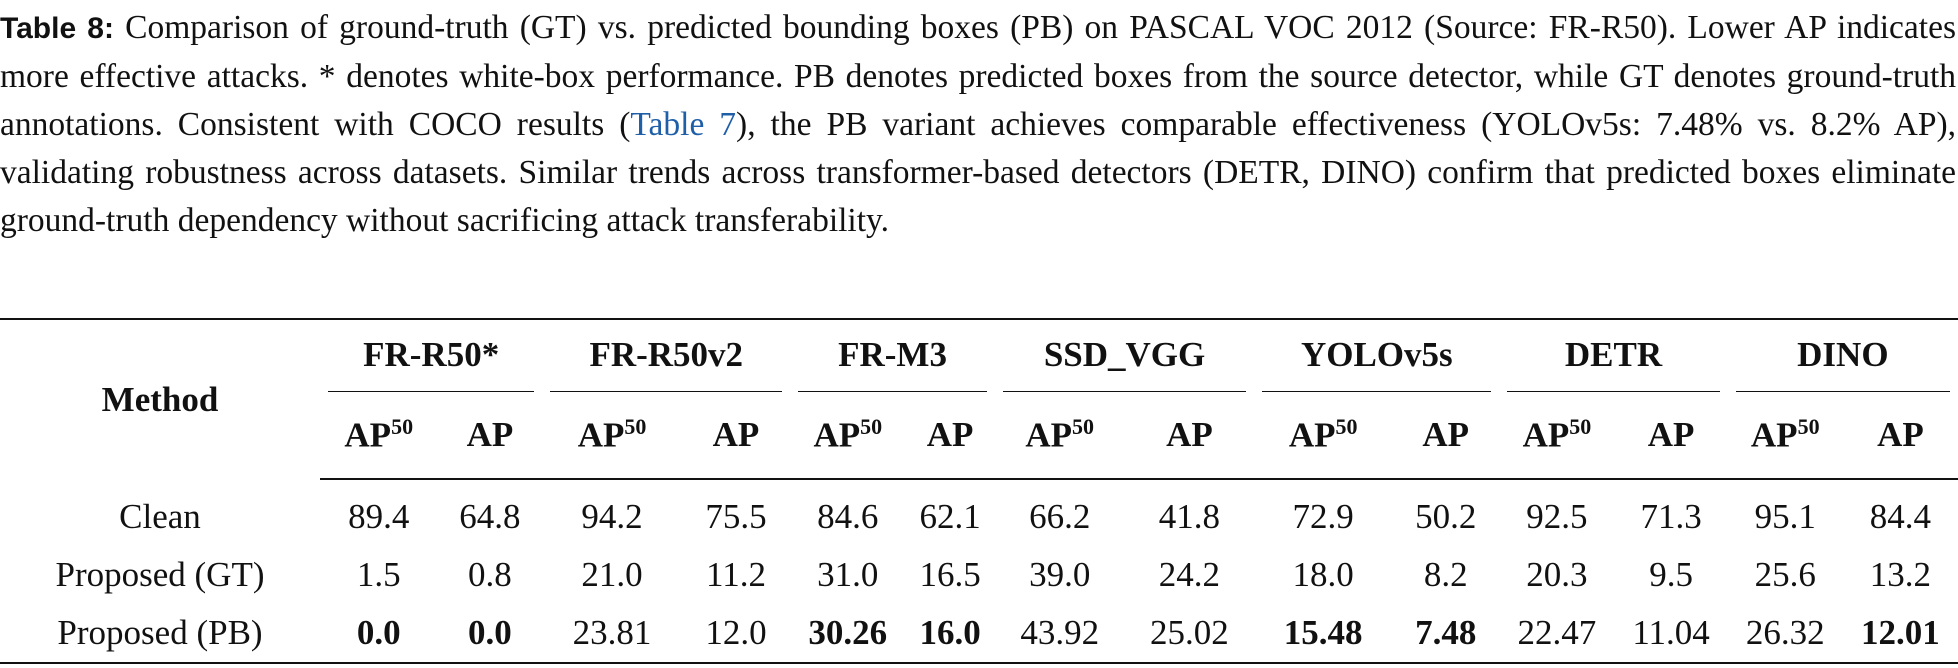  Describe the element at coordinates (1557, 632) in the screenshot. I see `value-cell: 22.47` at that location.